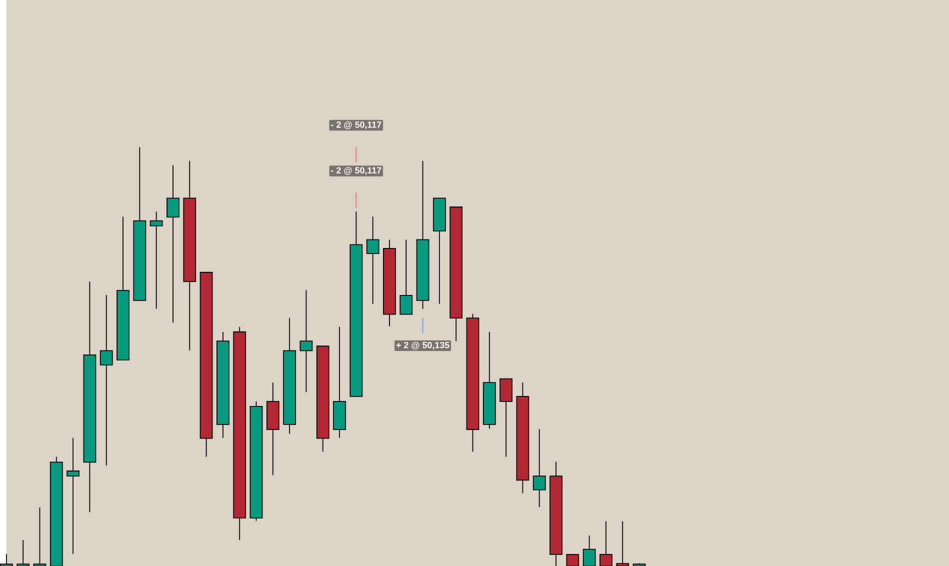 Image resolution: width=949 pixels, height=566 pixels. I want to click on annotation: - 2 @ 50,117, so click(356, 171).